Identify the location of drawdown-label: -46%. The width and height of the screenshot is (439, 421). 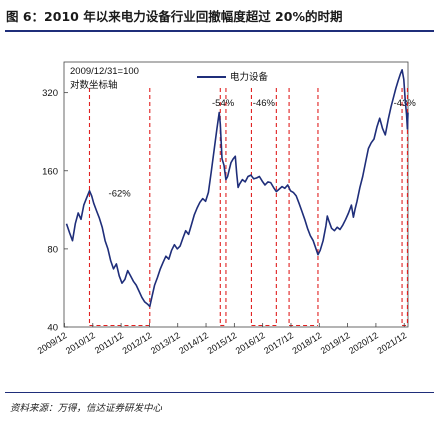
(264, 103).